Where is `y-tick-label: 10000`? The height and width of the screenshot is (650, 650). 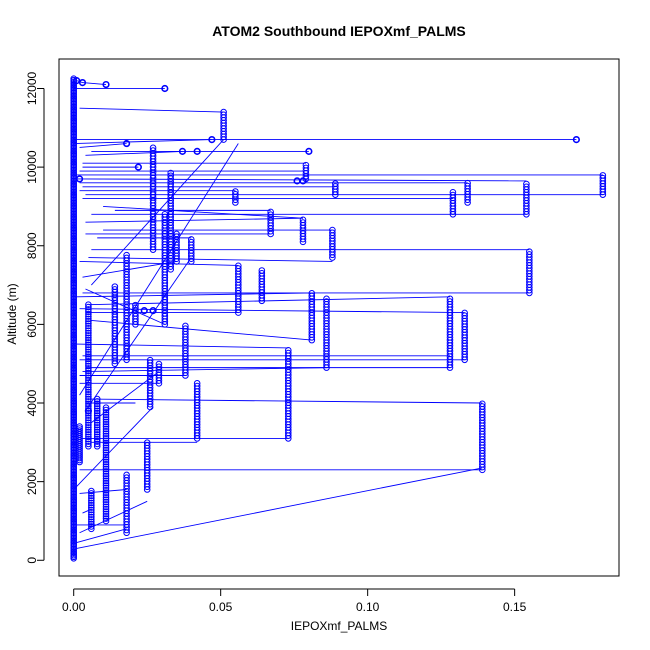
y-tick-label: 10000 is located at coordinates (32, 167).